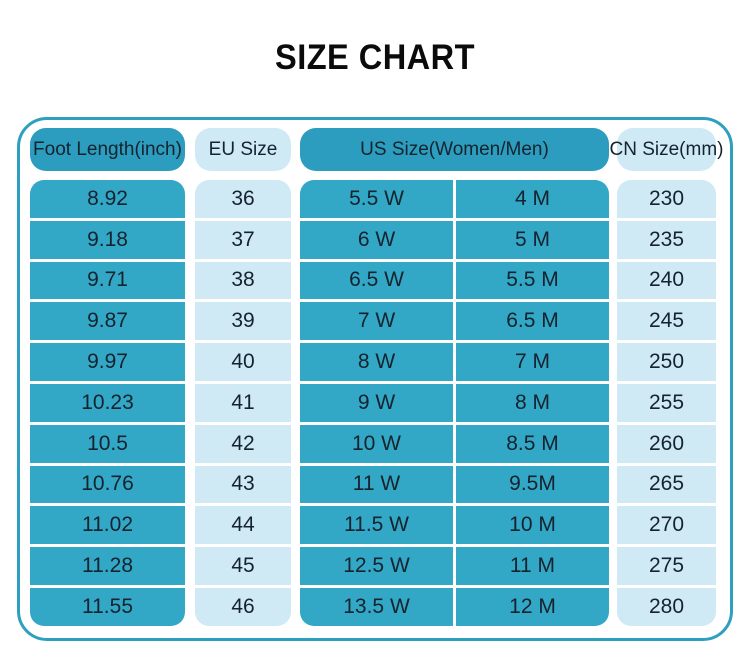 The height and width of the screenshot is (671, 750). What do you see at coordinates (376, 606) in the screenshot?
I see `cell-us-size-women: 13.5 W` at bounding box center [376, 606].